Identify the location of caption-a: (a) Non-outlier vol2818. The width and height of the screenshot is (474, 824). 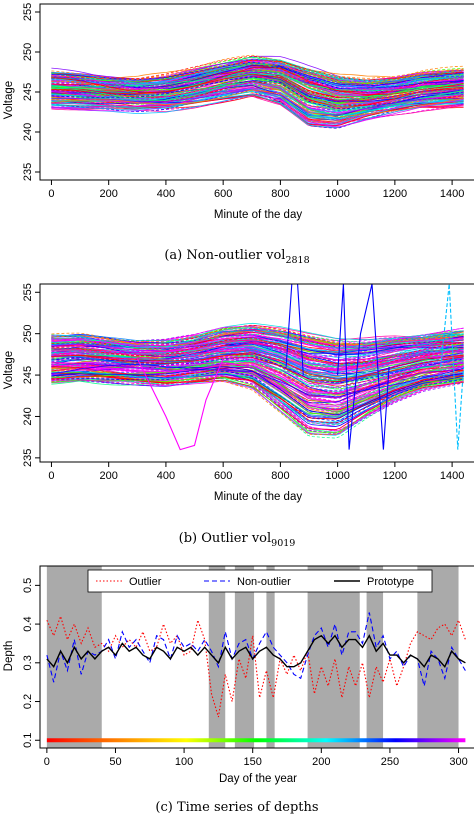
(237, 255).